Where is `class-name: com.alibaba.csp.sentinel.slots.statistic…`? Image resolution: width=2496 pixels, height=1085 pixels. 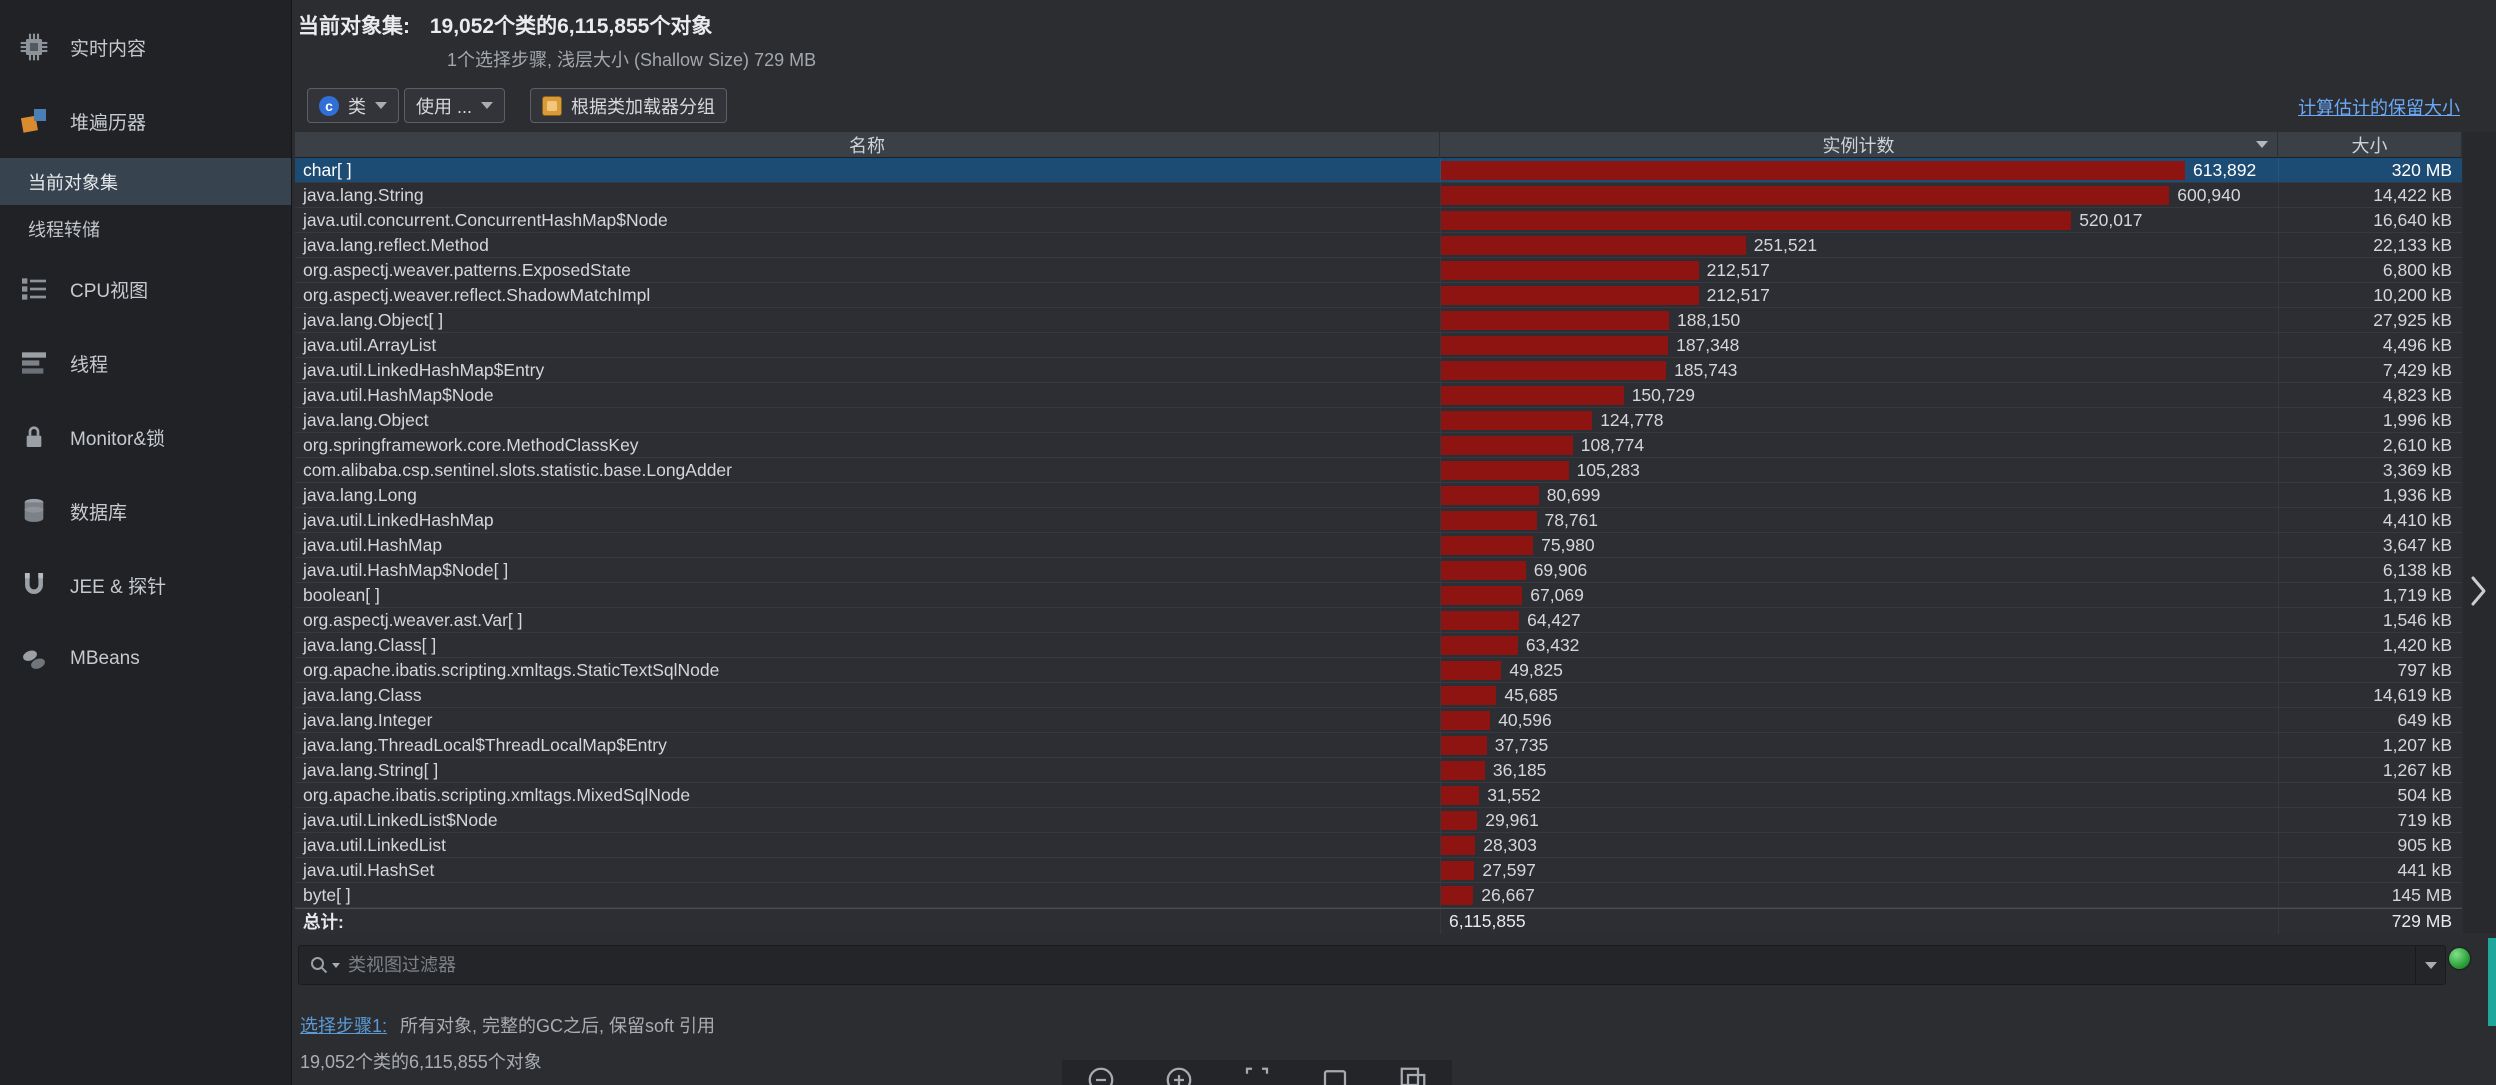 class-name: com.alibaba.csp.sentinel.slots.statistic… is located at coordinates (517, 469).